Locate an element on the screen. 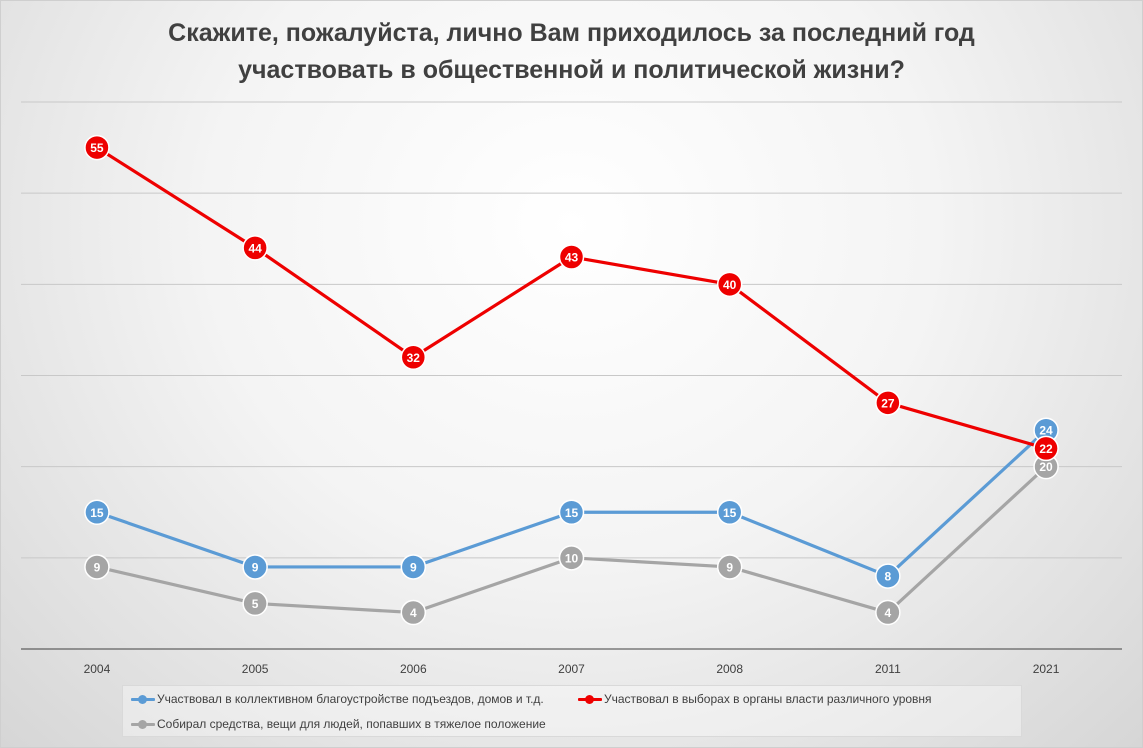 The image size is (1143, 748). data-label: 40 is located at coordinates (730, 285).